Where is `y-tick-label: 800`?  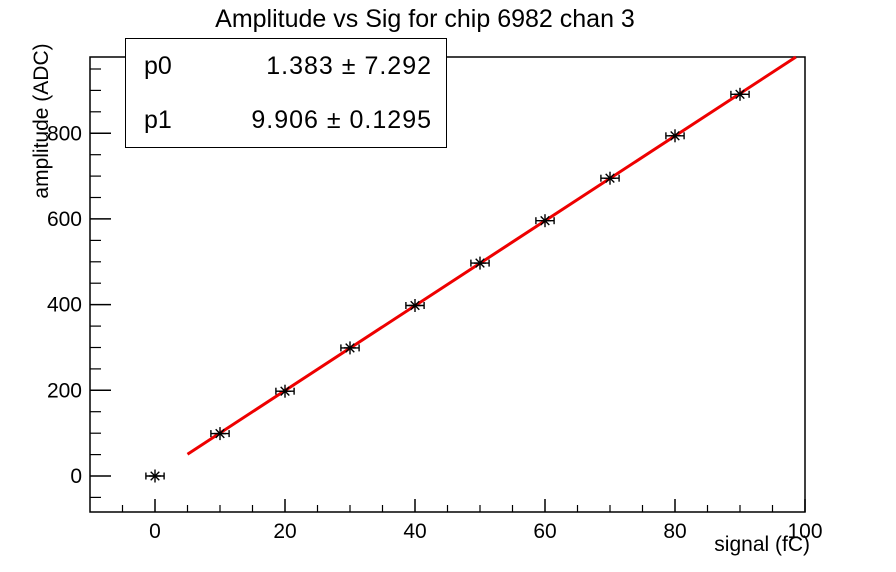 y-tick-label: 800 is located at coordinates (64, 133).